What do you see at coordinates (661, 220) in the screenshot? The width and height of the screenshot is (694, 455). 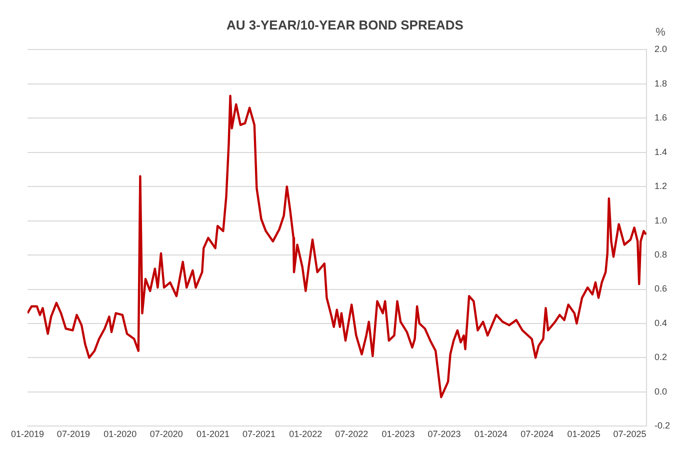 I see `y-tick-label: 1.0` at bounding box center [661, 220].